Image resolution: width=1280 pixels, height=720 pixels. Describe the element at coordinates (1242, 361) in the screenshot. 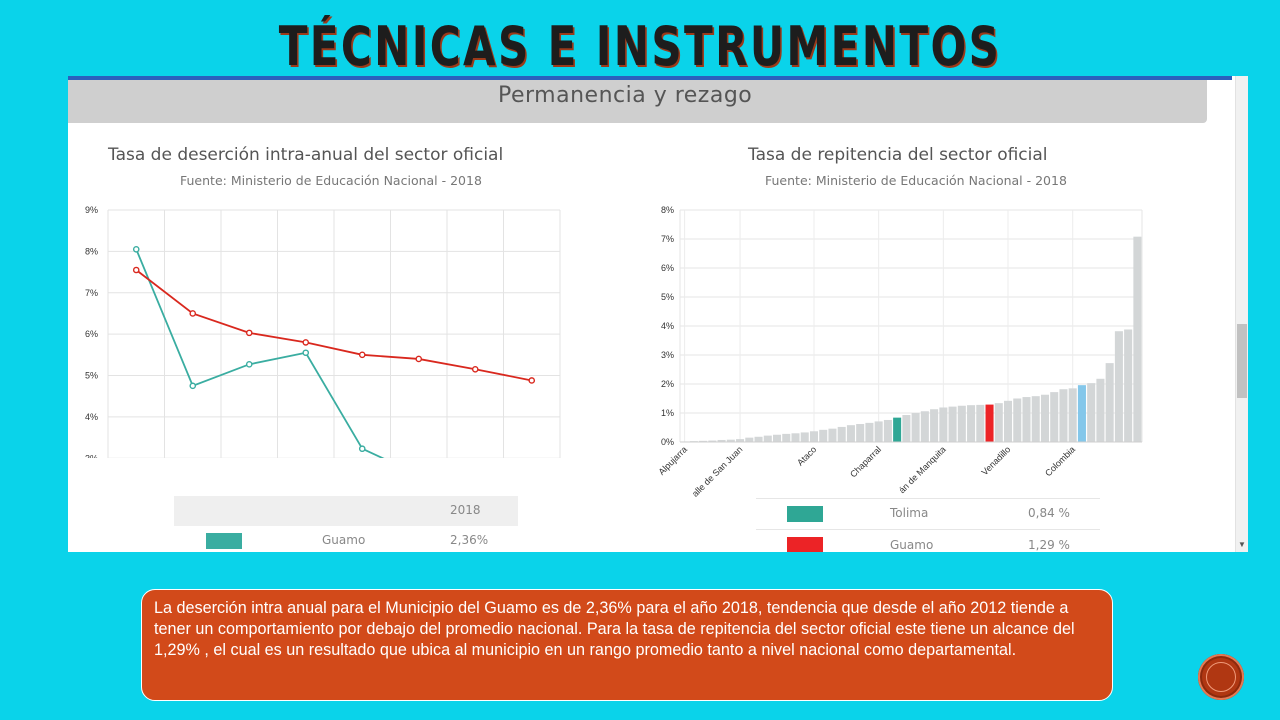

I see `scrollbar-thumb` at that location.